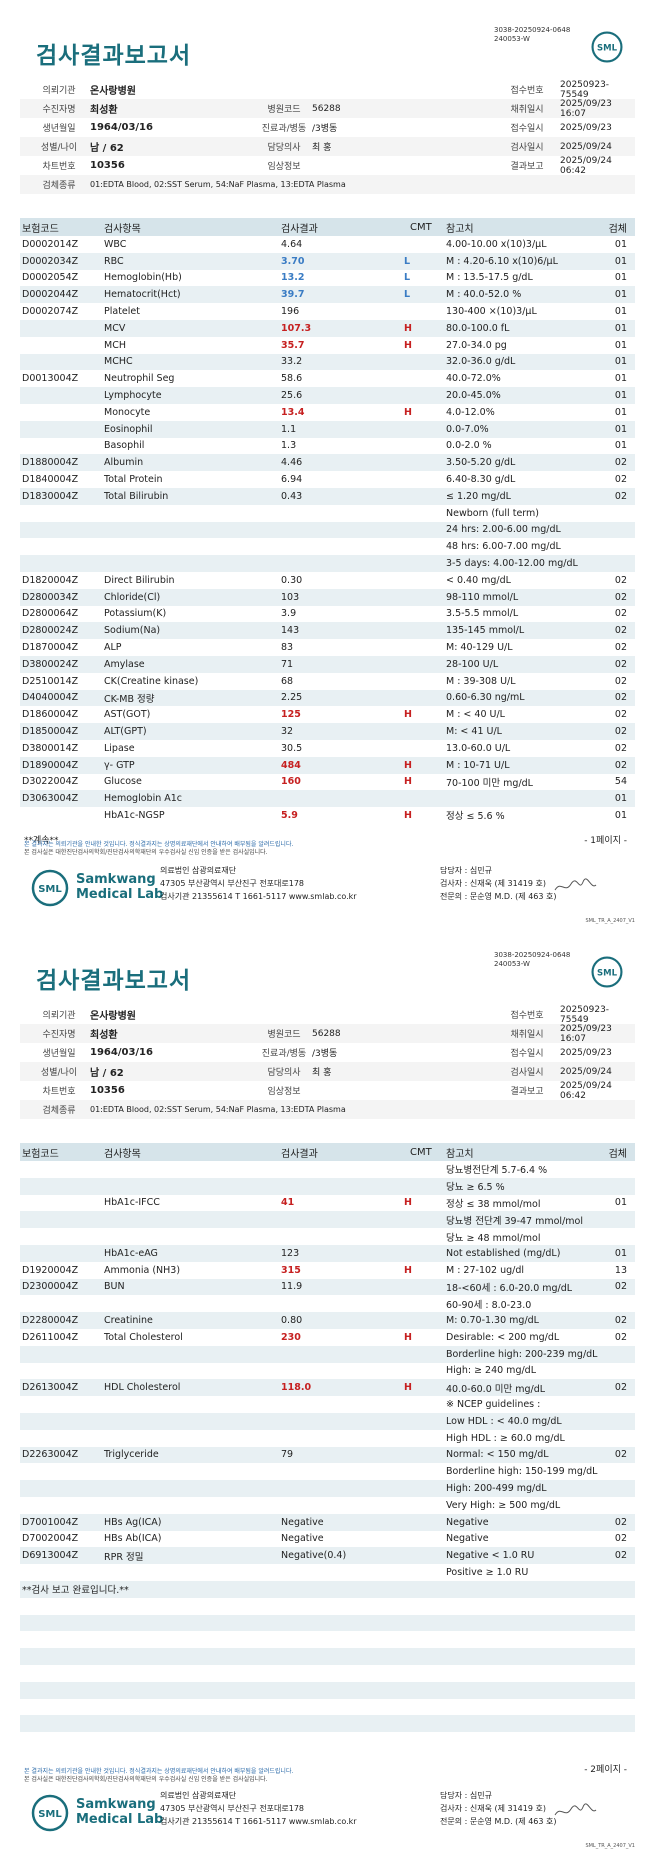 This screenshot has height=1850, width=655. What do you see at coordinates (485, 631) in the screenshot?
I see `cell-reference: 135-145 mmol/L` at bounding box center [485, 631].